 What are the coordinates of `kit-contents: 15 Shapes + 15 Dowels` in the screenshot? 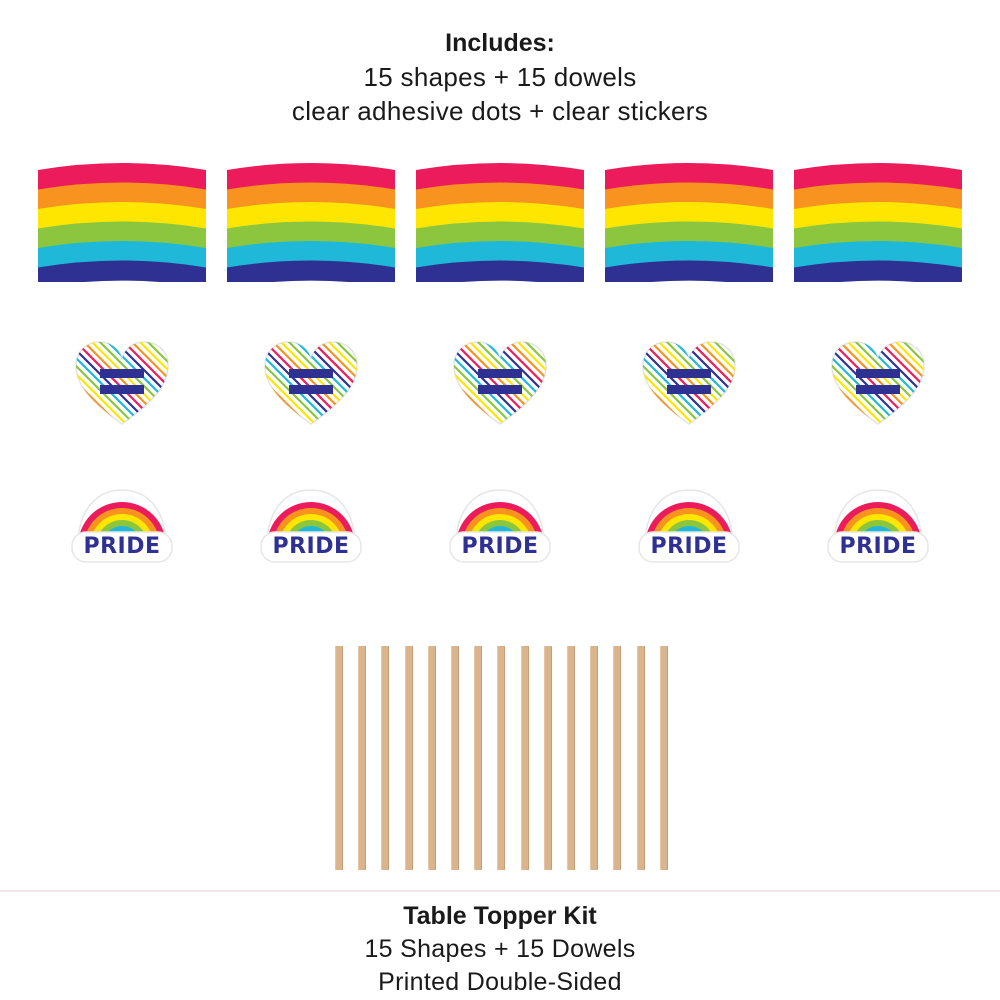 It's located at (500, 949).